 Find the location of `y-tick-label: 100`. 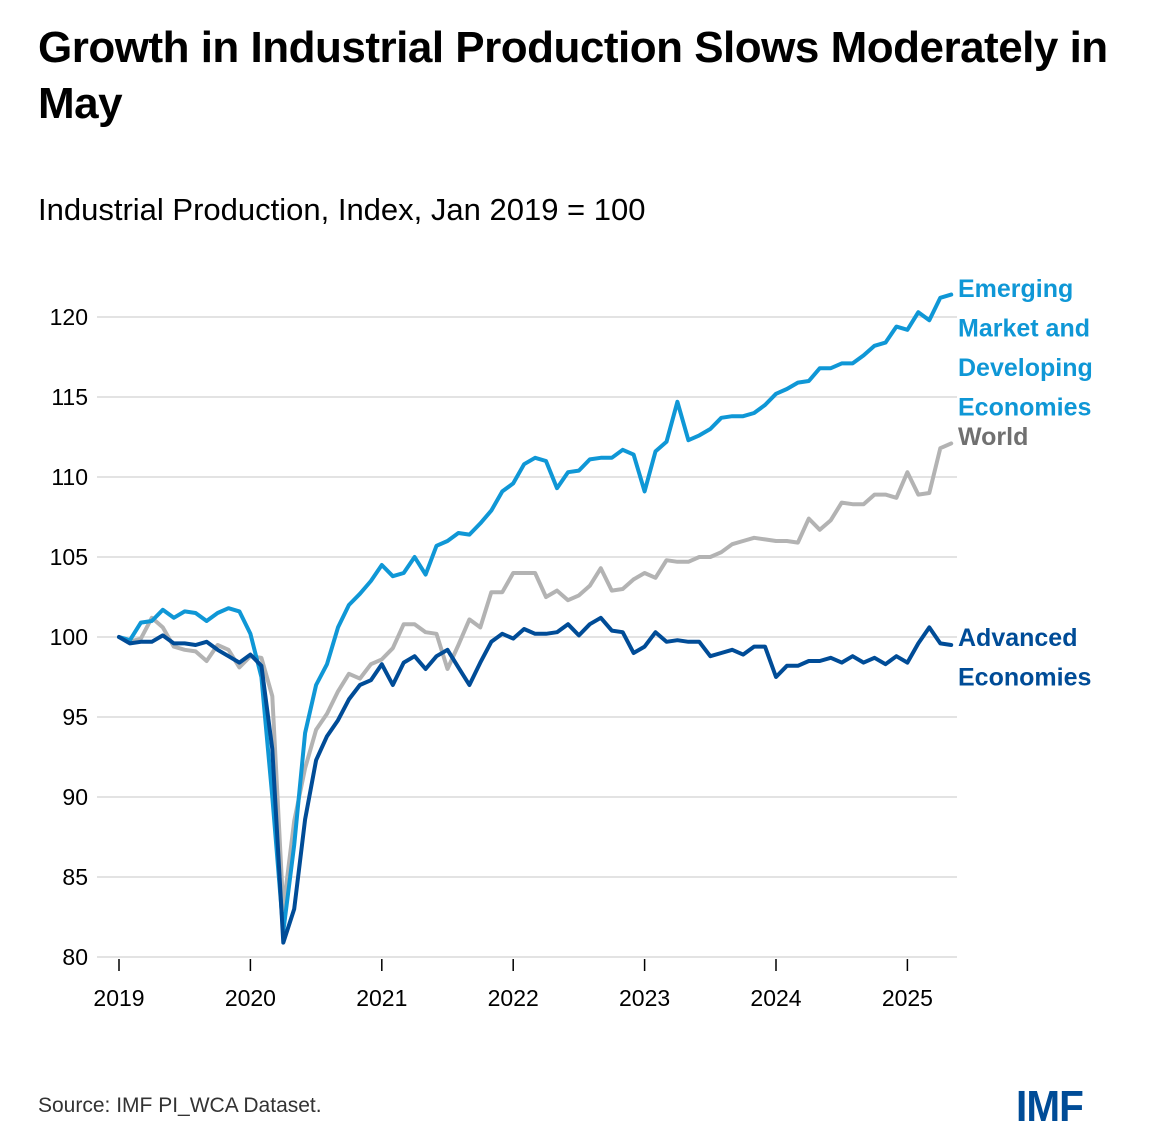

y-tick-label: 100 is located at coordinates (69, 637).